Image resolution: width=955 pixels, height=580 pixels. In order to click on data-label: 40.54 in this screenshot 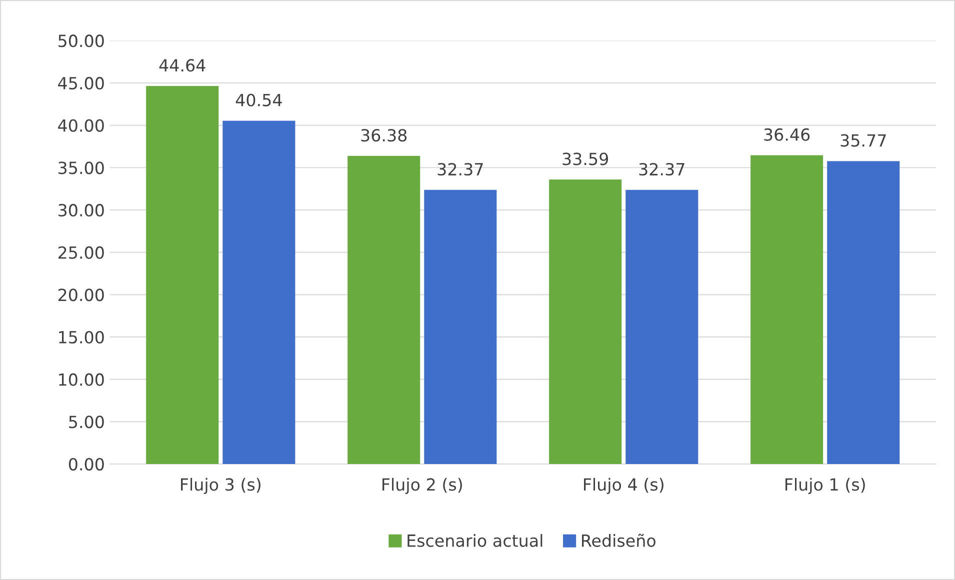, I will do `click(259, 100)`.